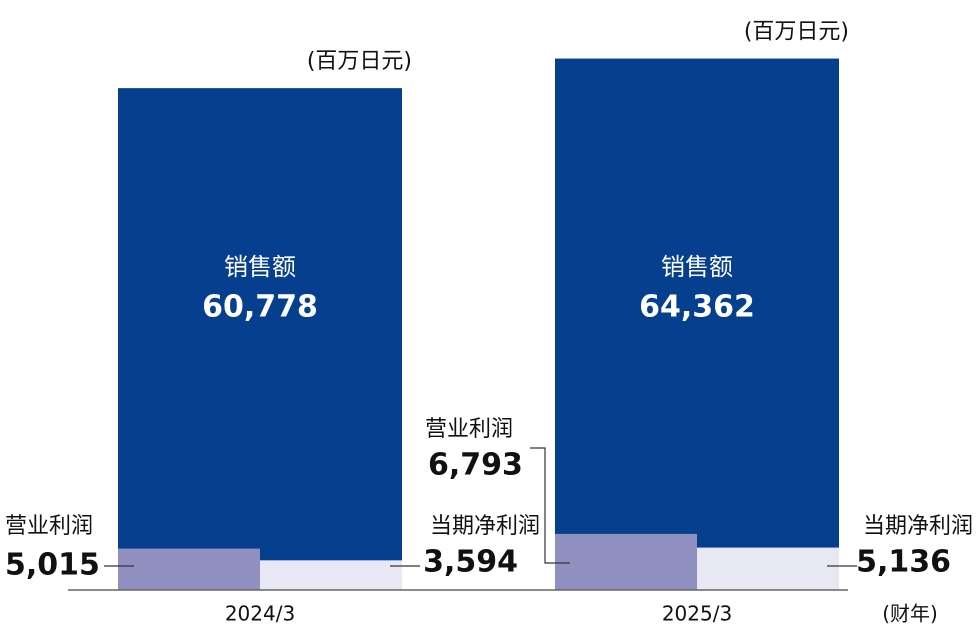 Image resolution: width=979 pixels, height=640 pixels. What do you see at coordinates (260, 614) in the screenshot?
I see `x-tick-label: 2024/3` at bounding box center [260, 614].